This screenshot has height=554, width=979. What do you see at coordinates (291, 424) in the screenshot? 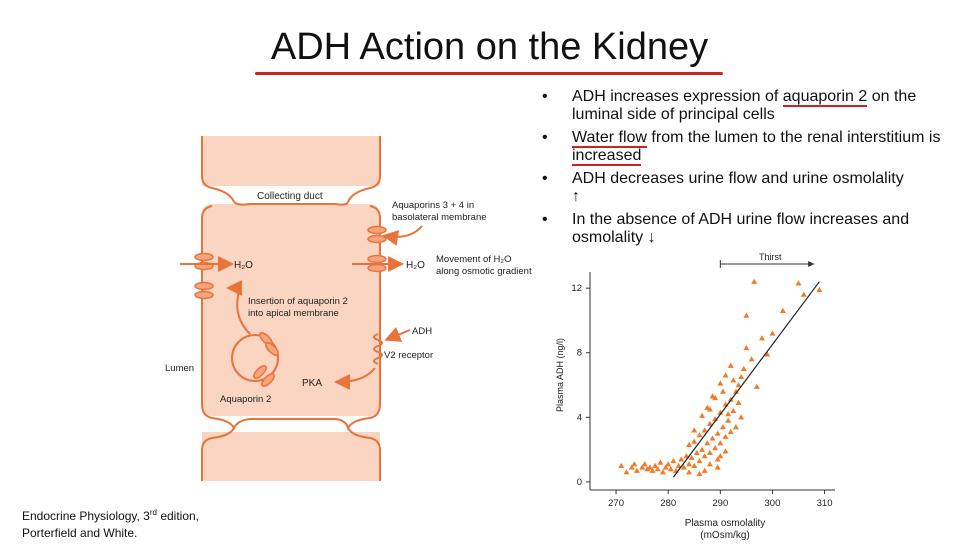
I see `cell-outline-bottom` at bounding box center [291, 424].